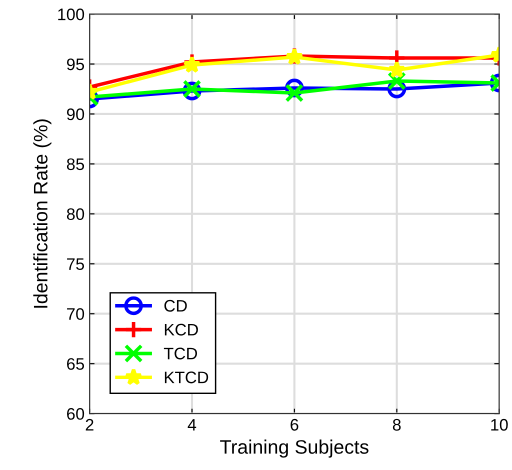 Image resolution: width=512 pixels, height=470 pixels. I want to click on x-tick-label: 6, so click(294, 424).